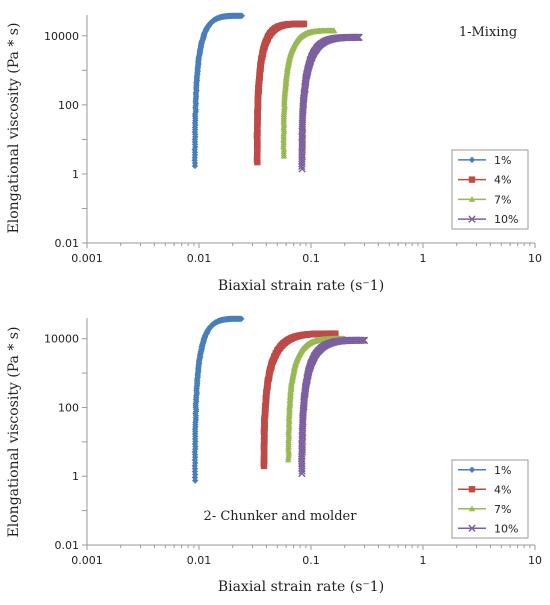 The width and height of the screenshot is (550, 605). Describe the element at coordinates (281, 516) in the screenshot. I see `panel-annotation: 2- Chunker and molder` at that location.